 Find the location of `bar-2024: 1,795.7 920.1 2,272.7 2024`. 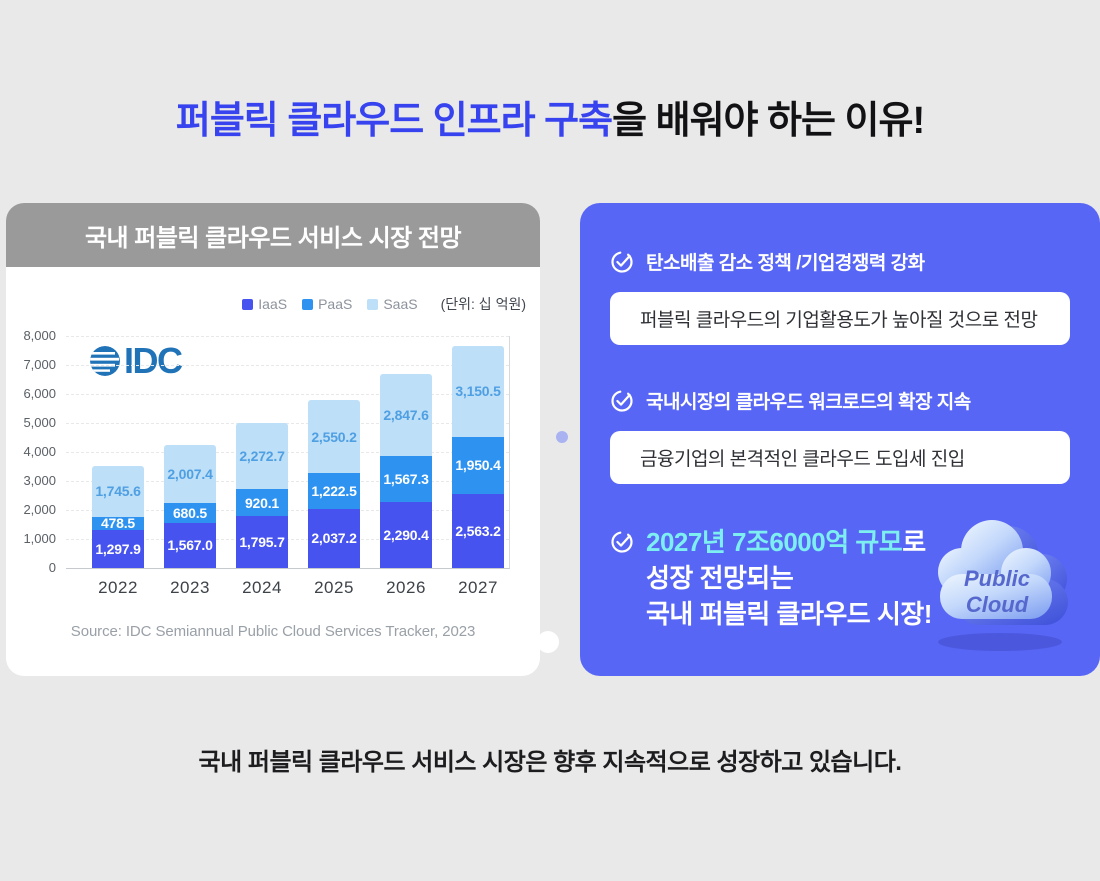

bar-2024: 1,795.7 920.1 2,272.7 2024 is located at coordinates (262, 510).